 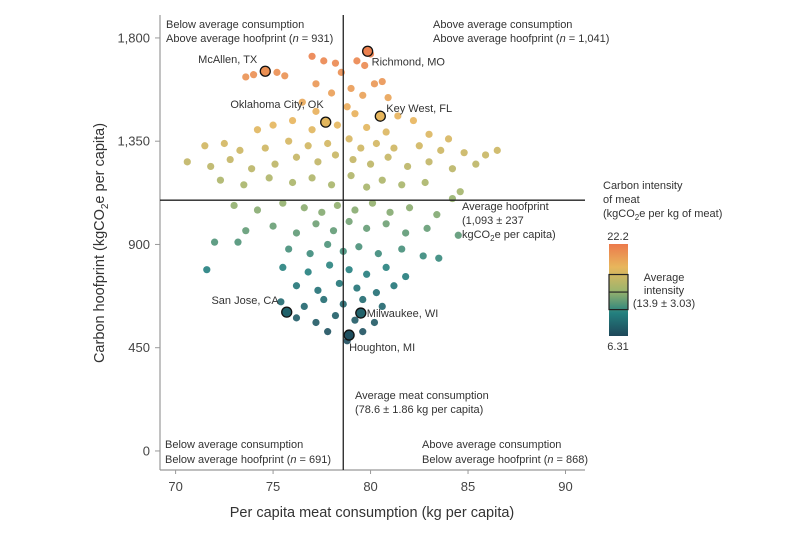 I want to click on svg-text: (1,093 ± 237, so click(x=493, y=221).